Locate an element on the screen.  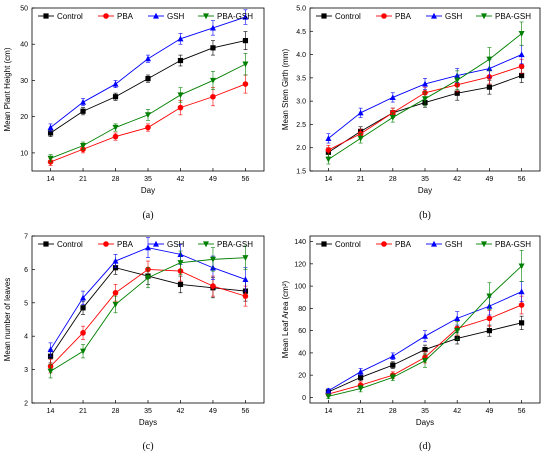
panel-label: (c) is located at coordinates (147, 446).